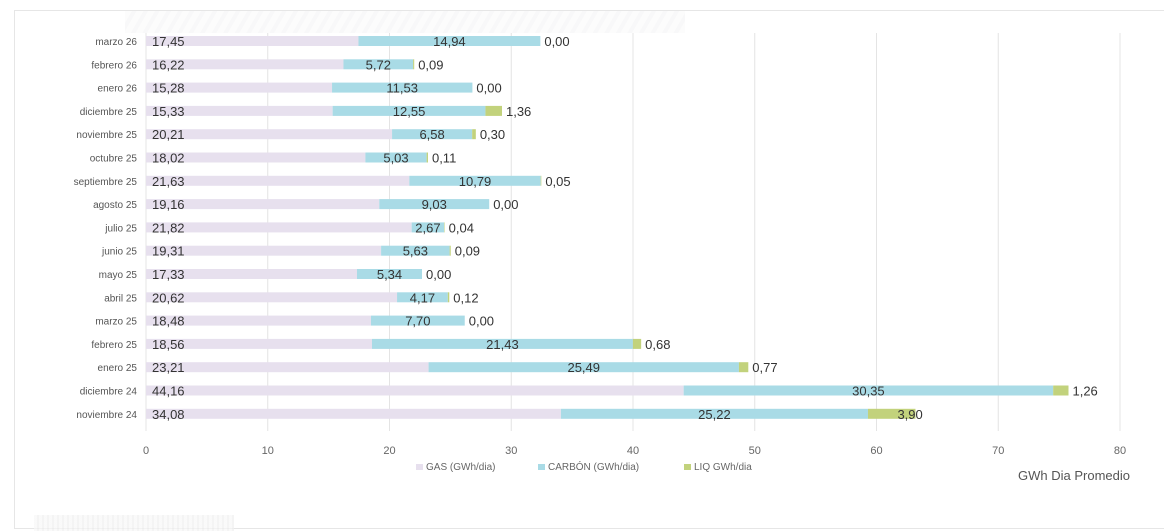 The height and width of the screenshot is (531, 1166). Describe the element at coordinates (1074, 475) in the screenshot. I see `x-axis-label: GWh Dia Promedio` at that location.